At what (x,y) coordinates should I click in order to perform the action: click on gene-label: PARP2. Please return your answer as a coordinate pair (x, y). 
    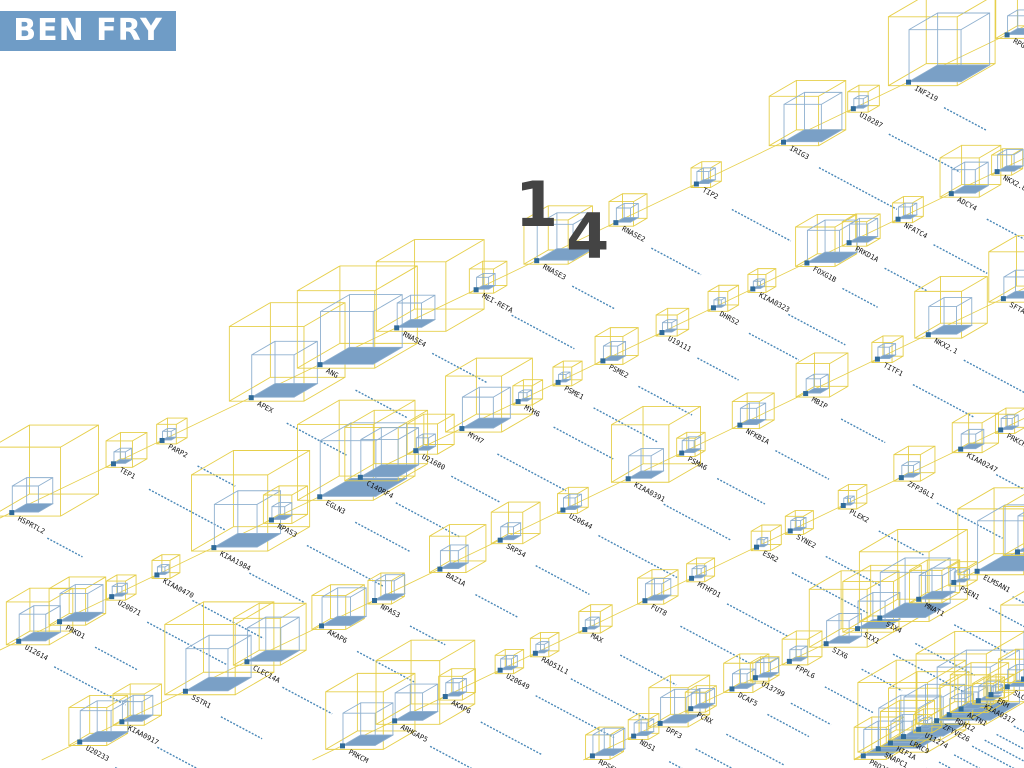
    Looking at the image, I should click on (178, 451).